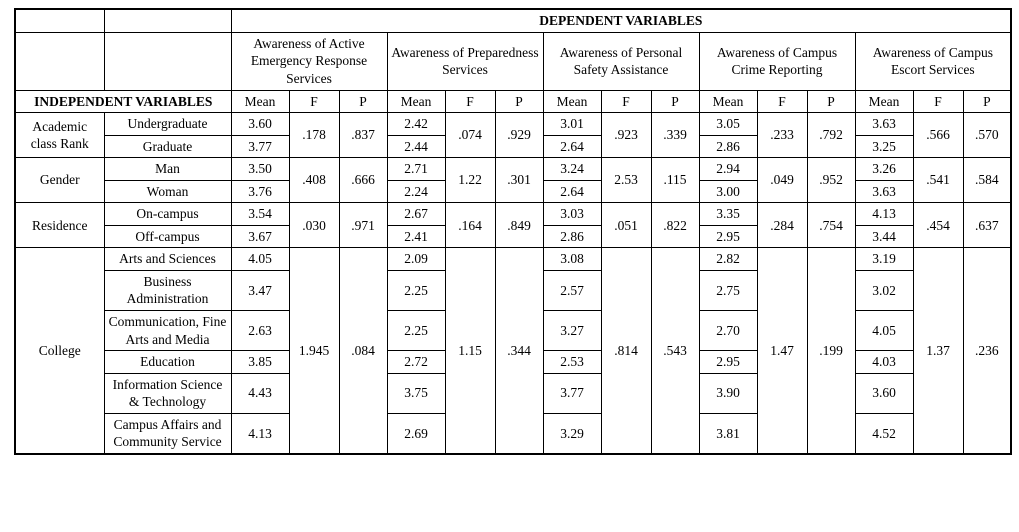 The image size is (1019, 532). Describe the element at coordinates (416, 362) in the screenshot. I see `mean-cell: 2.72` at that location.